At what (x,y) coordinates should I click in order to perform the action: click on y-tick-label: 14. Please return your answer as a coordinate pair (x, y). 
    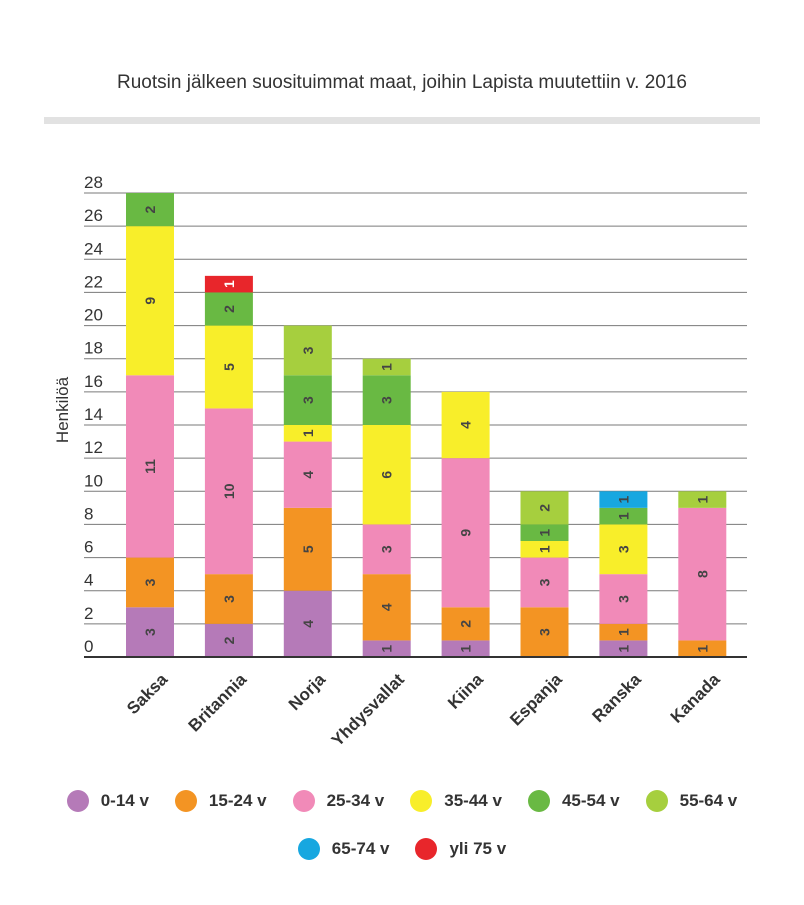
    Looking at the image, I should click on (93, 414).